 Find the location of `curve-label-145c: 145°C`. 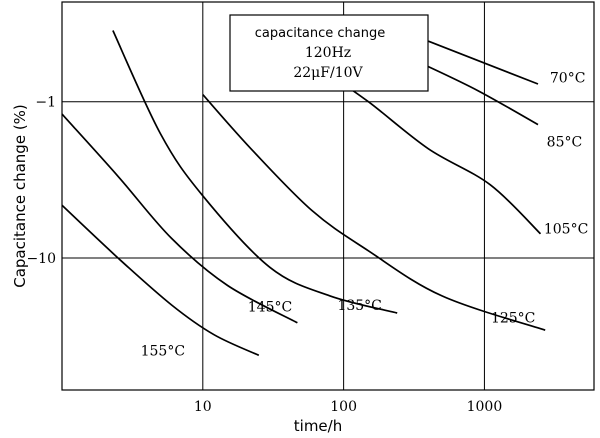

curve-label-145c: 145°C is located at coordinates (270, 308).